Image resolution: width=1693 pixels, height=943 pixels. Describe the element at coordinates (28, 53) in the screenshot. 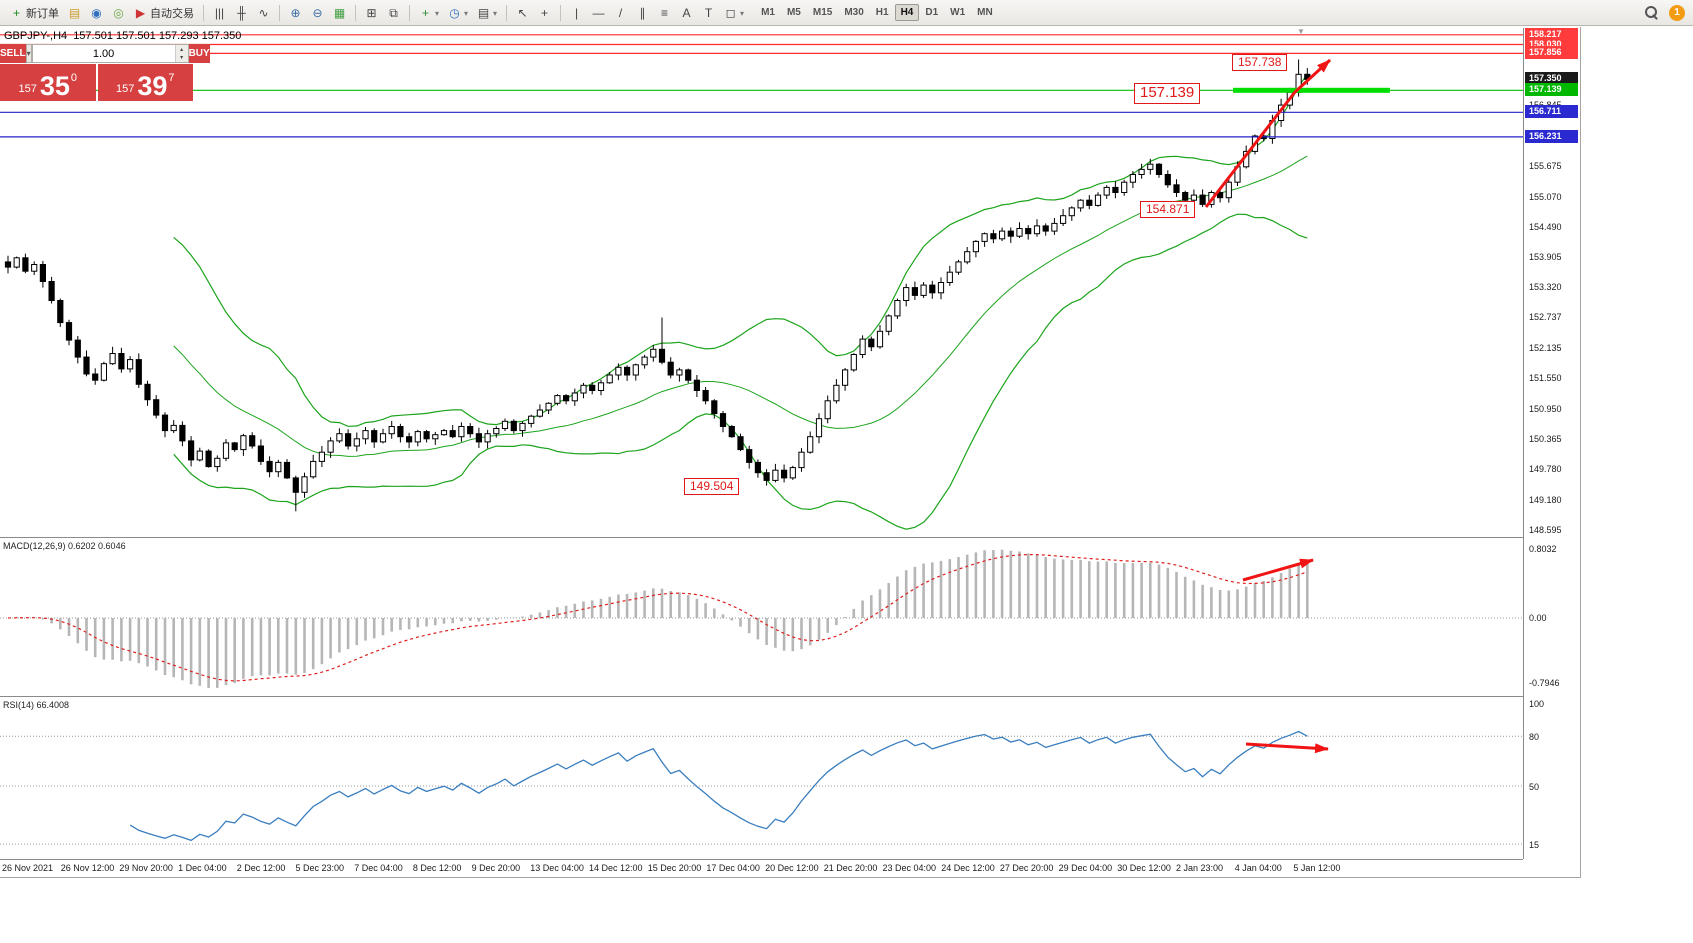

I see `trade-options-dropdown` at that location.